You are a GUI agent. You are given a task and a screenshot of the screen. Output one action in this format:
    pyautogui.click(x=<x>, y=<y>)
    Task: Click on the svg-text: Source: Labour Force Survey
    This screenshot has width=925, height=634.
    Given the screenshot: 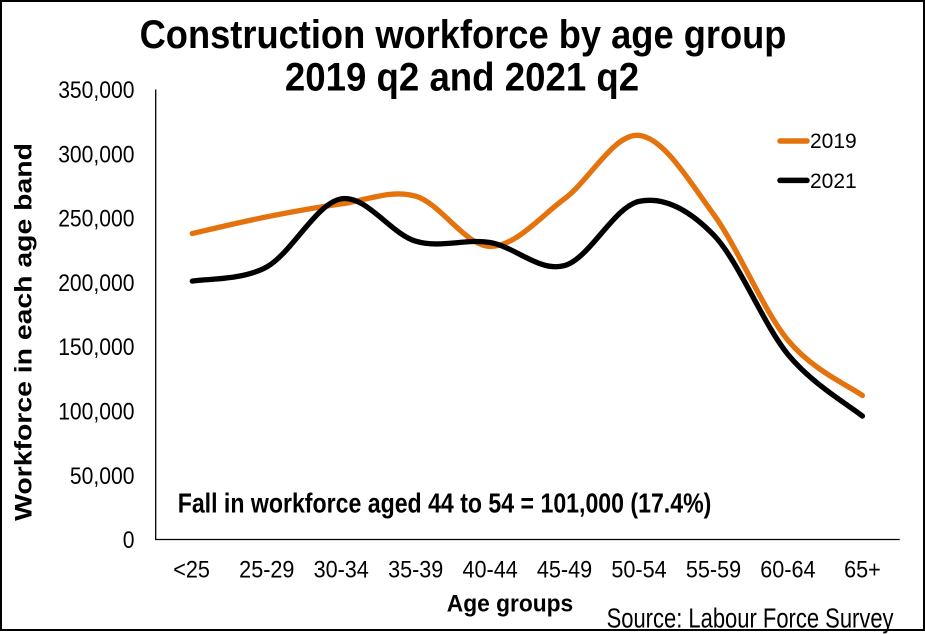 What is the action you would take?
    pyautogui.click(x=750, y=618)
    